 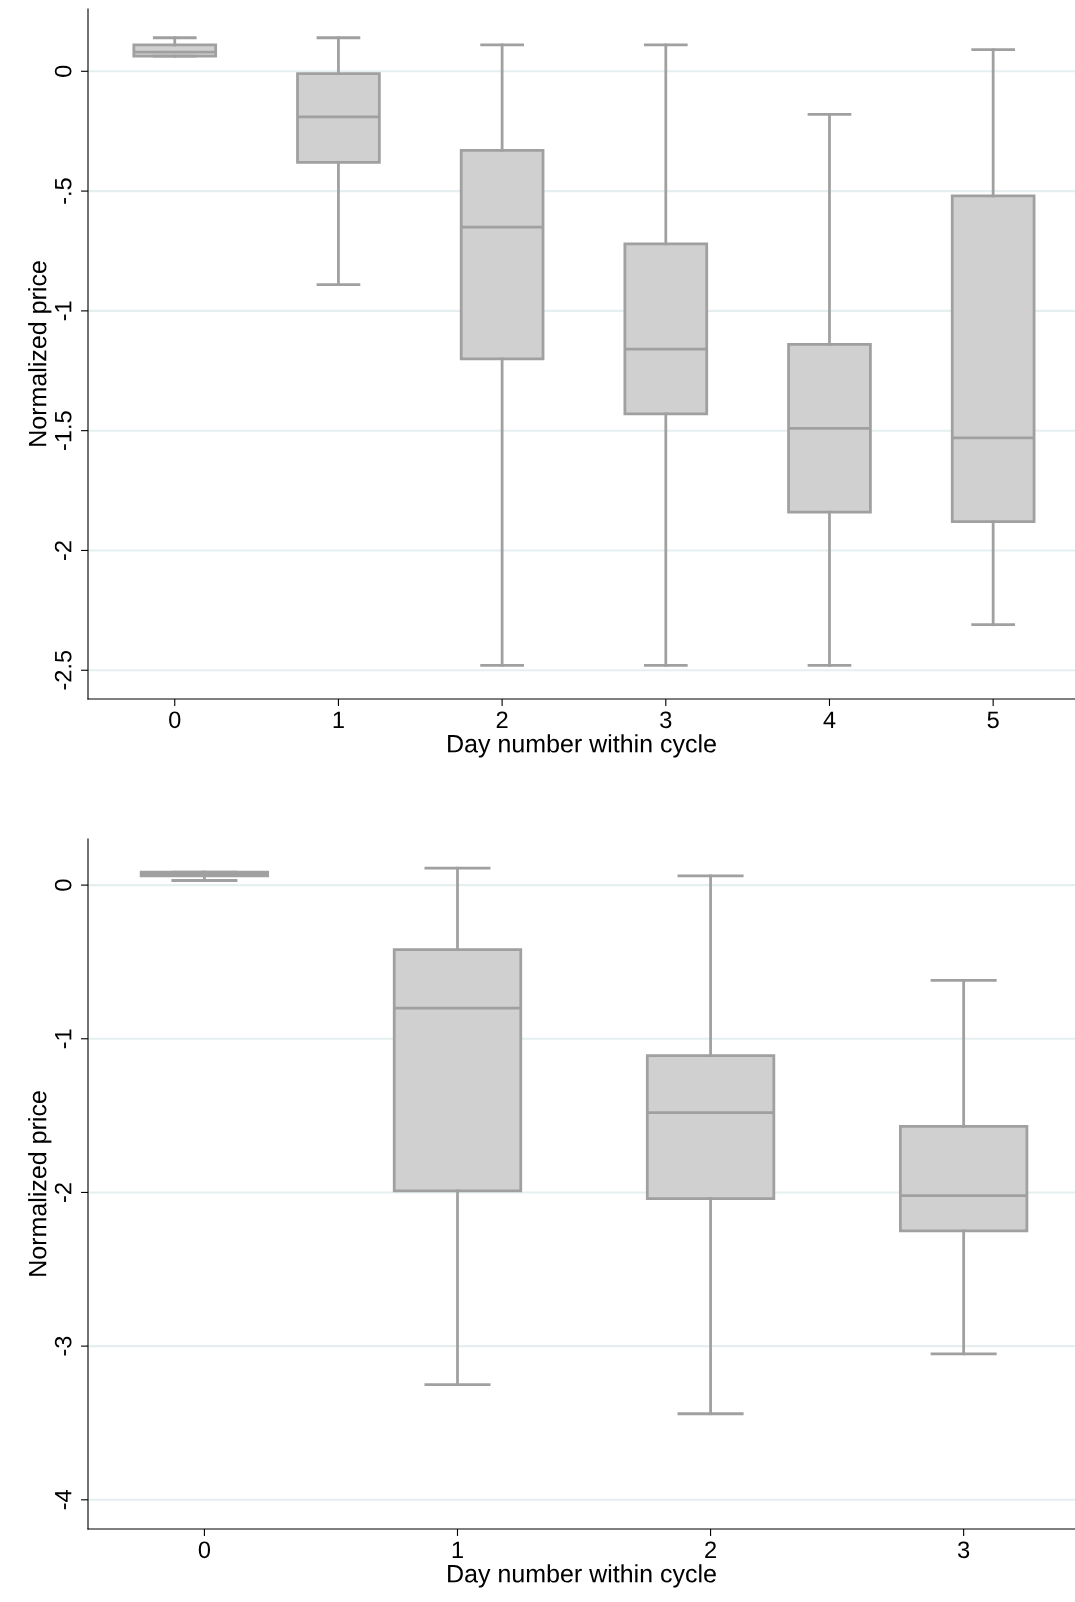 What do you see at coordinates (63, 1499) in the screenshot?
I see `y-tick-label: -4` at bounding box center [63, 1499].